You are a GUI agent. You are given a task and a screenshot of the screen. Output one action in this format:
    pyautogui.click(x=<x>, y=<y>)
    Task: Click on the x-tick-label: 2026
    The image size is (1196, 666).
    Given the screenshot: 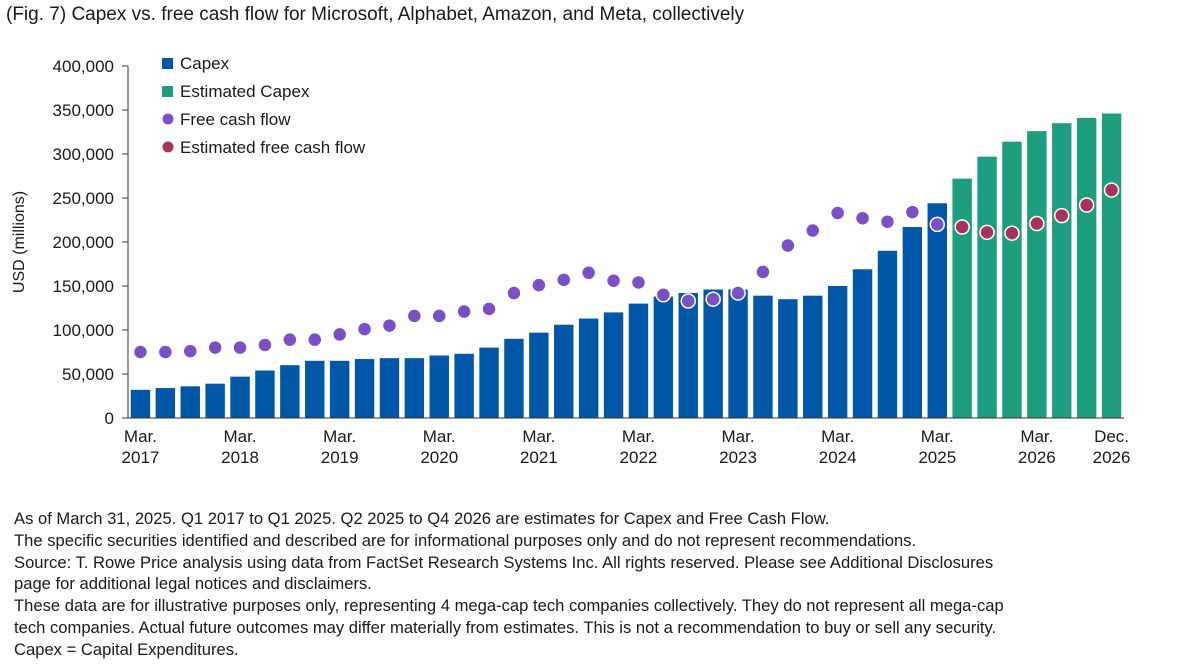 What is the action you would take?
    pyautogui.click(x=1037, y=457)
    